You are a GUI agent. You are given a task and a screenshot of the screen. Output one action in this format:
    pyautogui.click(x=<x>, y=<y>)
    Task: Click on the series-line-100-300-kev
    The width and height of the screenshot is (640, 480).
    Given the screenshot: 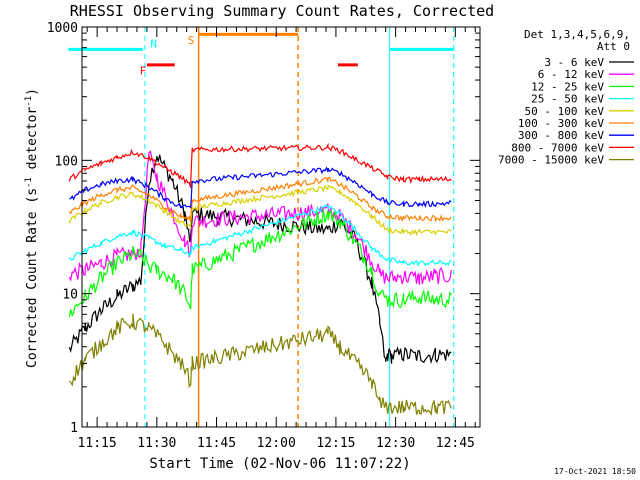 What is the action you would take?
    pyautogui.click(x=260, y=199)
    